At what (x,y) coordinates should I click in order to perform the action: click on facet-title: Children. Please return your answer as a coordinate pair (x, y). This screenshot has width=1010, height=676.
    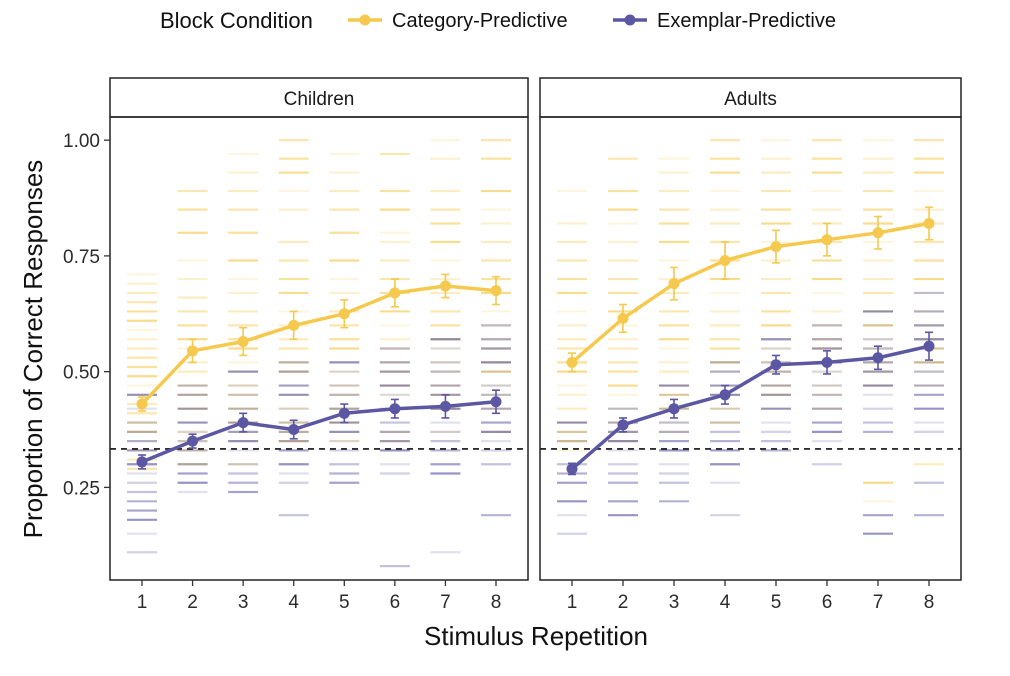
    Looking at the image, I should click on (319, 99).